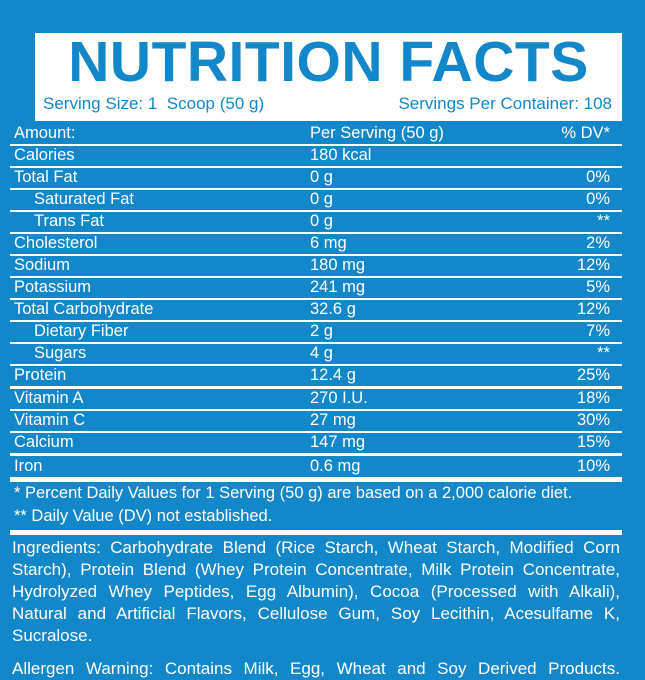 This screenshot has height=680, width=645. I want to click on nutrient-name: Potassium, so click(53, 286).